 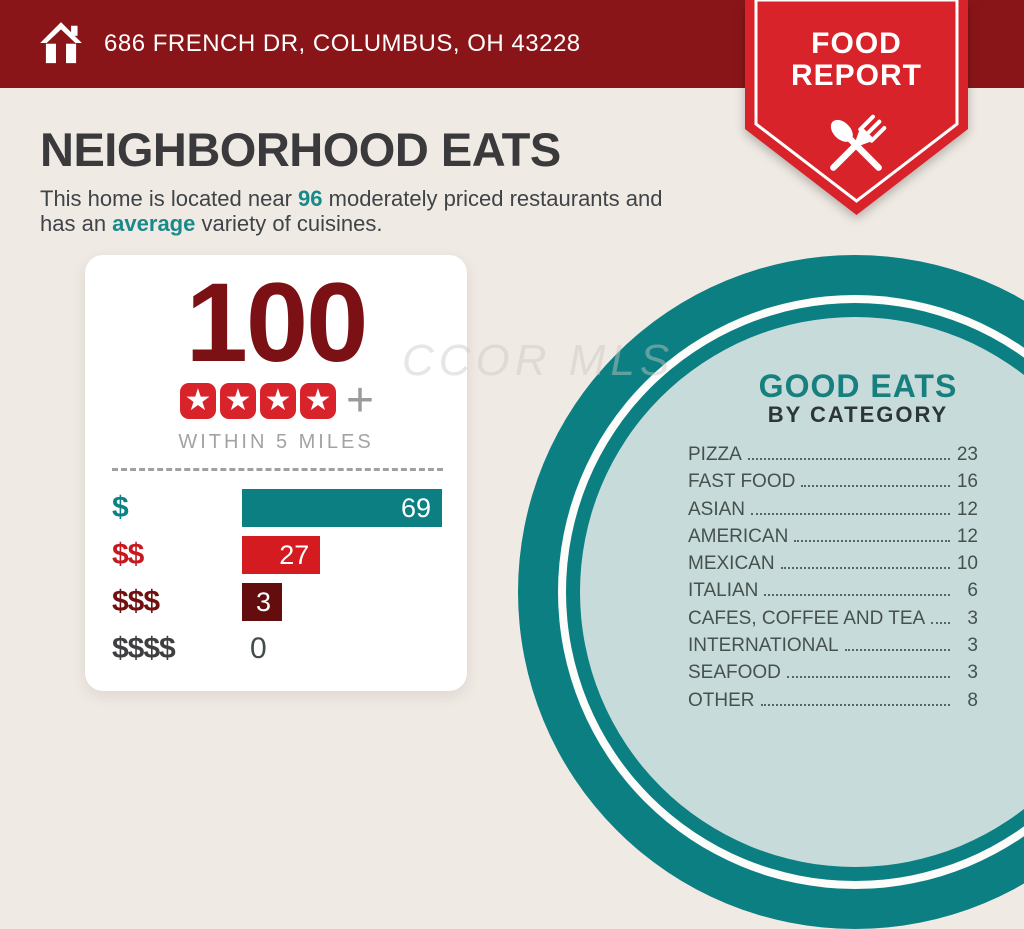 I want to click on star-rating: ★ ★ ★ ★ +, so click(x=276, y=400).